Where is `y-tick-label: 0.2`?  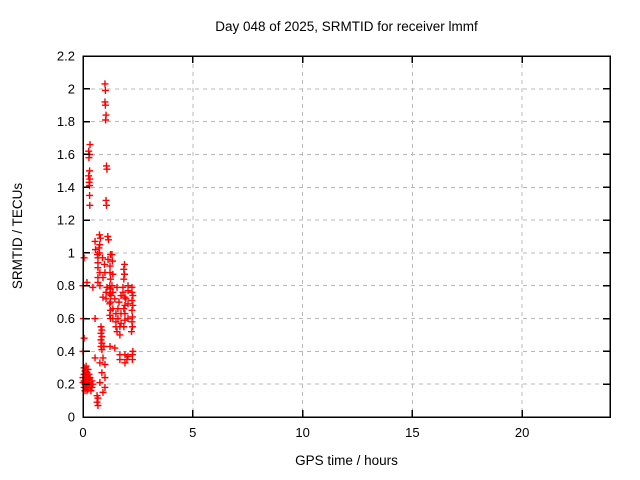
y-tick-label: 0.2 is located at coordinates (66, 384).